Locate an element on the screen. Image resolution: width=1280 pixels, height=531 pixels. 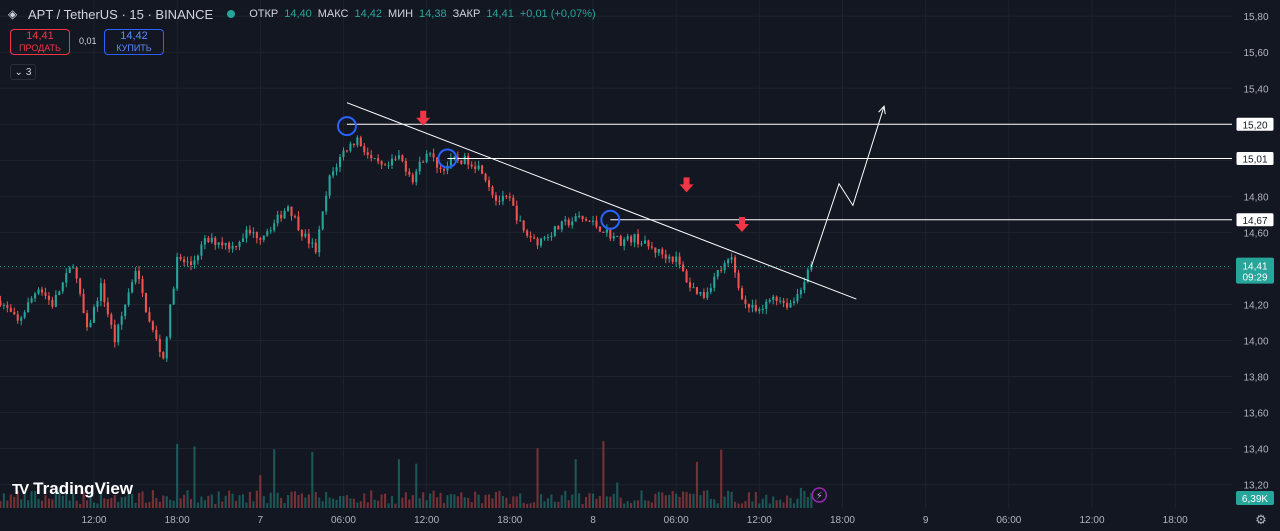
sell-price: 14,41 is located at coordinates (40, 36).